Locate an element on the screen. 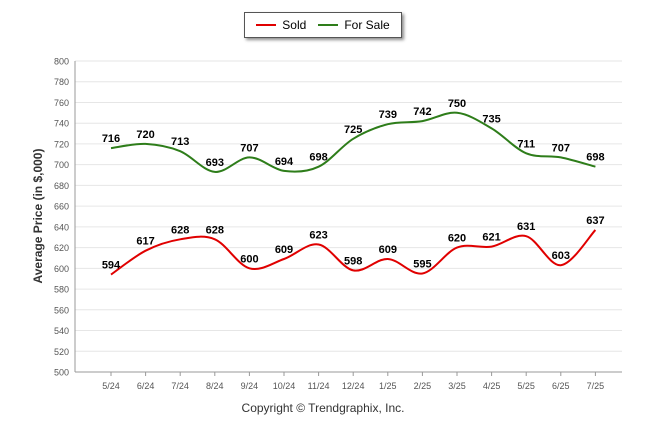  y-tick-label: 620 is located at coordinates (61, 248).